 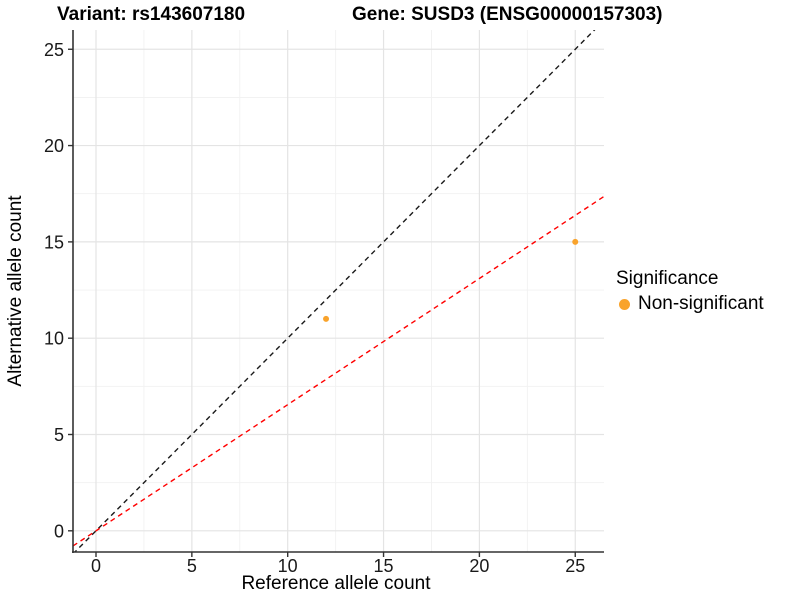 What do you see at coordinates (690, 291) in the screenshot?
I see `legend: Significance Non-significant` at bounding box center [690, 291].